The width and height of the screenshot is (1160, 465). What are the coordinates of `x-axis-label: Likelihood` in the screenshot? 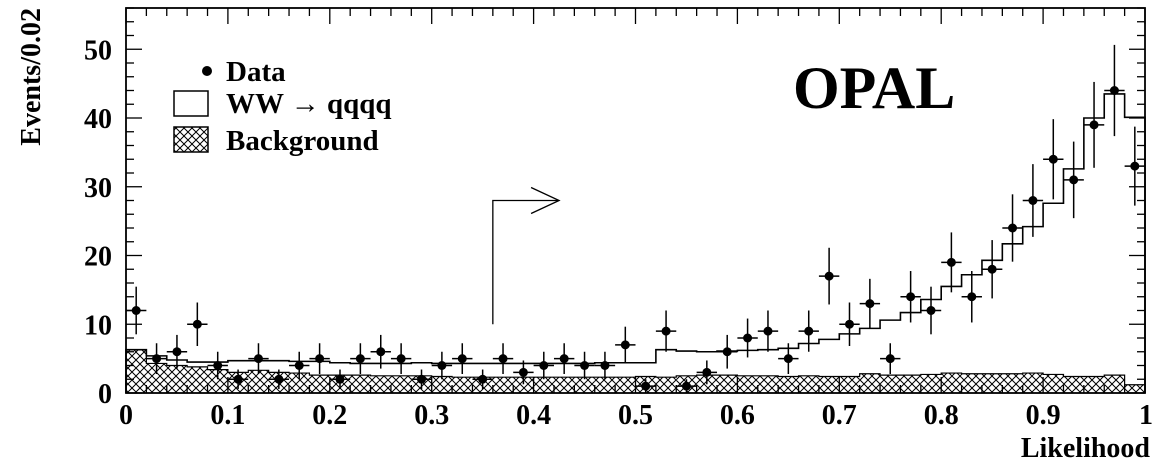 It's located at (1086, 448).